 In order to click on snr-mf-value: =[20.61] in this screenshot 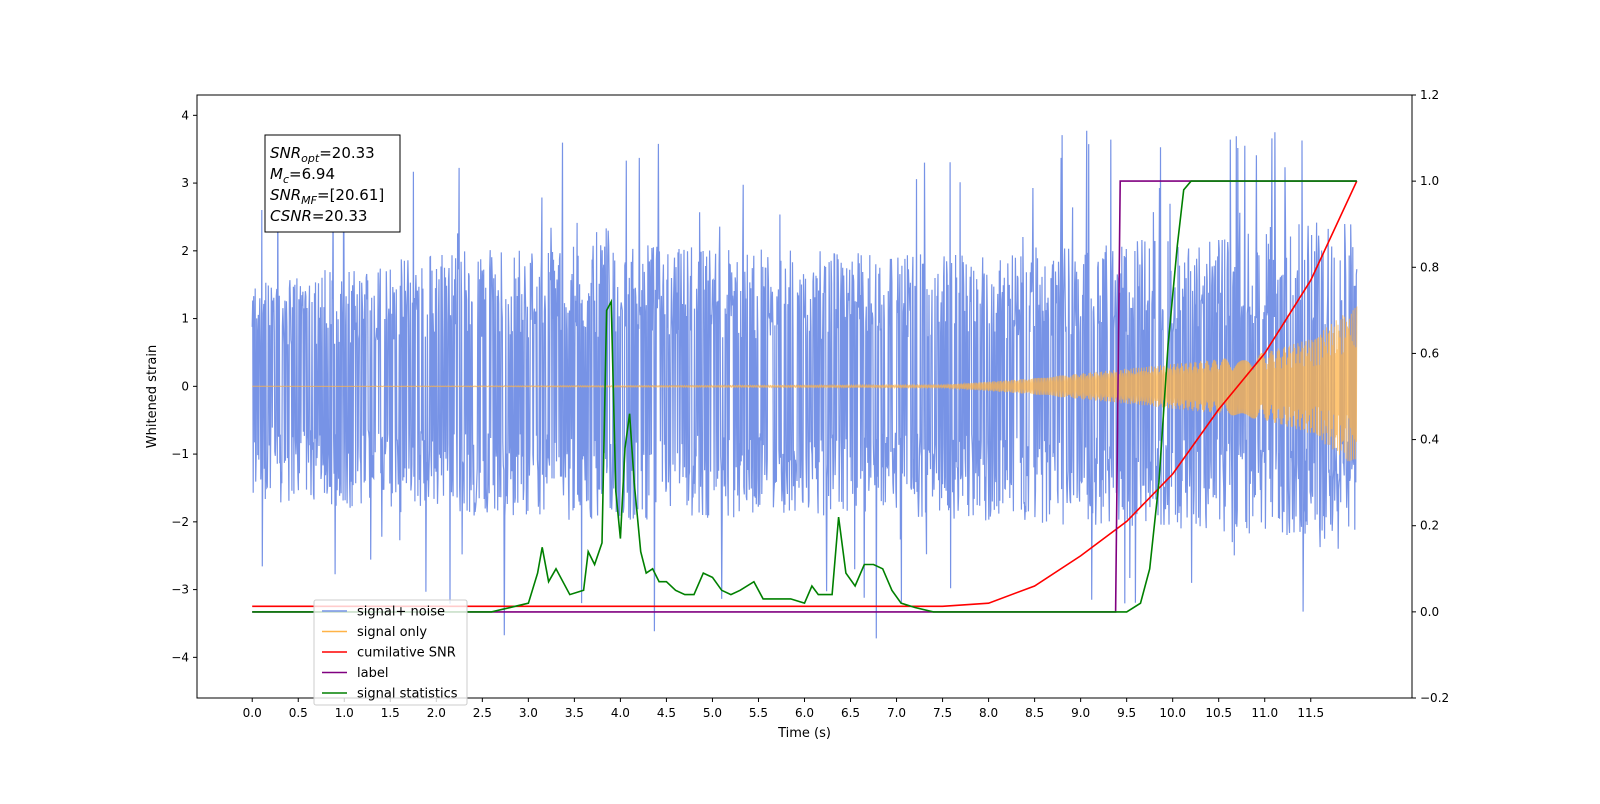, I will do `click(350, 195)`.